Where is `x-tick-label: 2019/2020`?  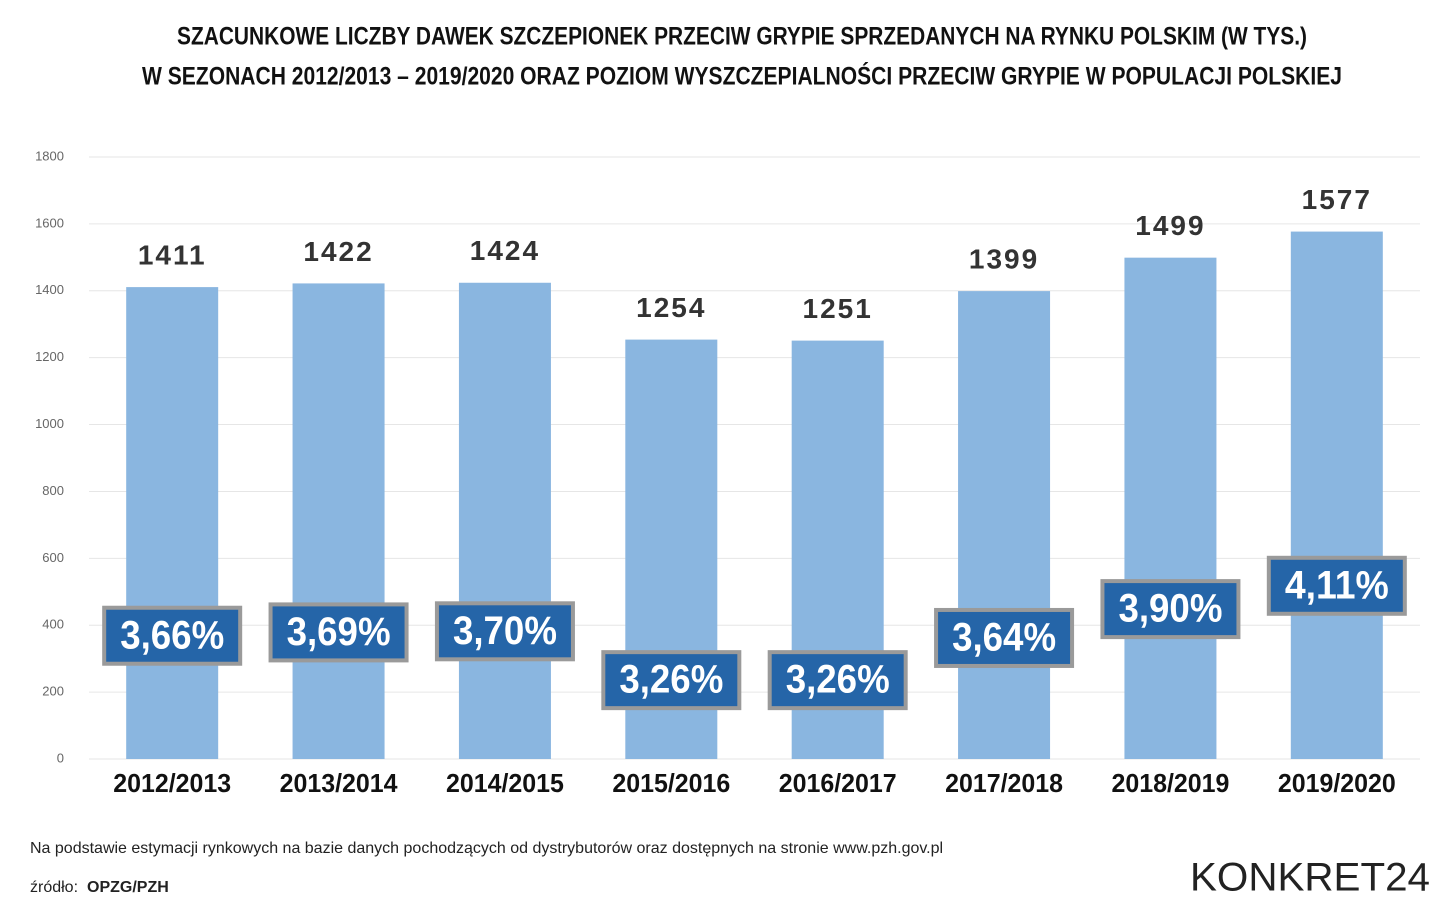
x-tick-label: 2019/2020 is located at coordinates (1337, 783).